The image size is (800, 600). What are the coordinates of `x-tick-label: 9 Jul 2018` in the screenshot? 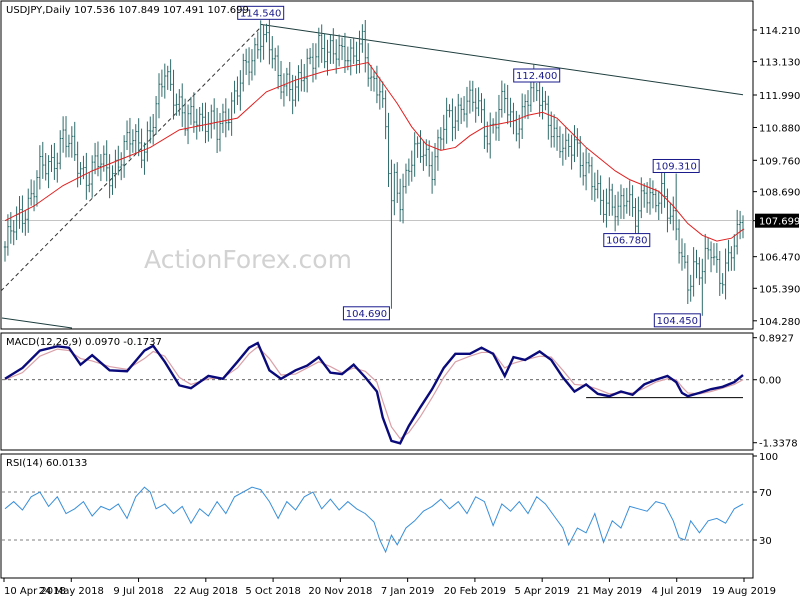 It's located at (138, 591).